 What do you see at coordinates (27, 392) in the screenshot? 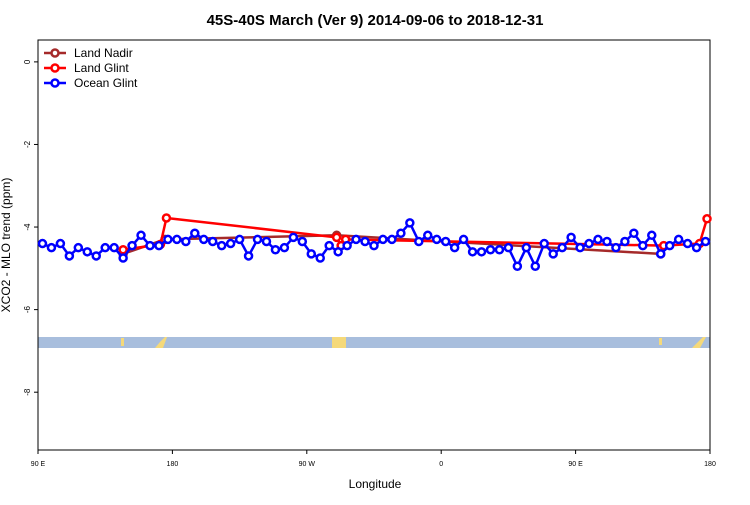
I see `y-tick-label: -8` at bounding box center [27, 392].